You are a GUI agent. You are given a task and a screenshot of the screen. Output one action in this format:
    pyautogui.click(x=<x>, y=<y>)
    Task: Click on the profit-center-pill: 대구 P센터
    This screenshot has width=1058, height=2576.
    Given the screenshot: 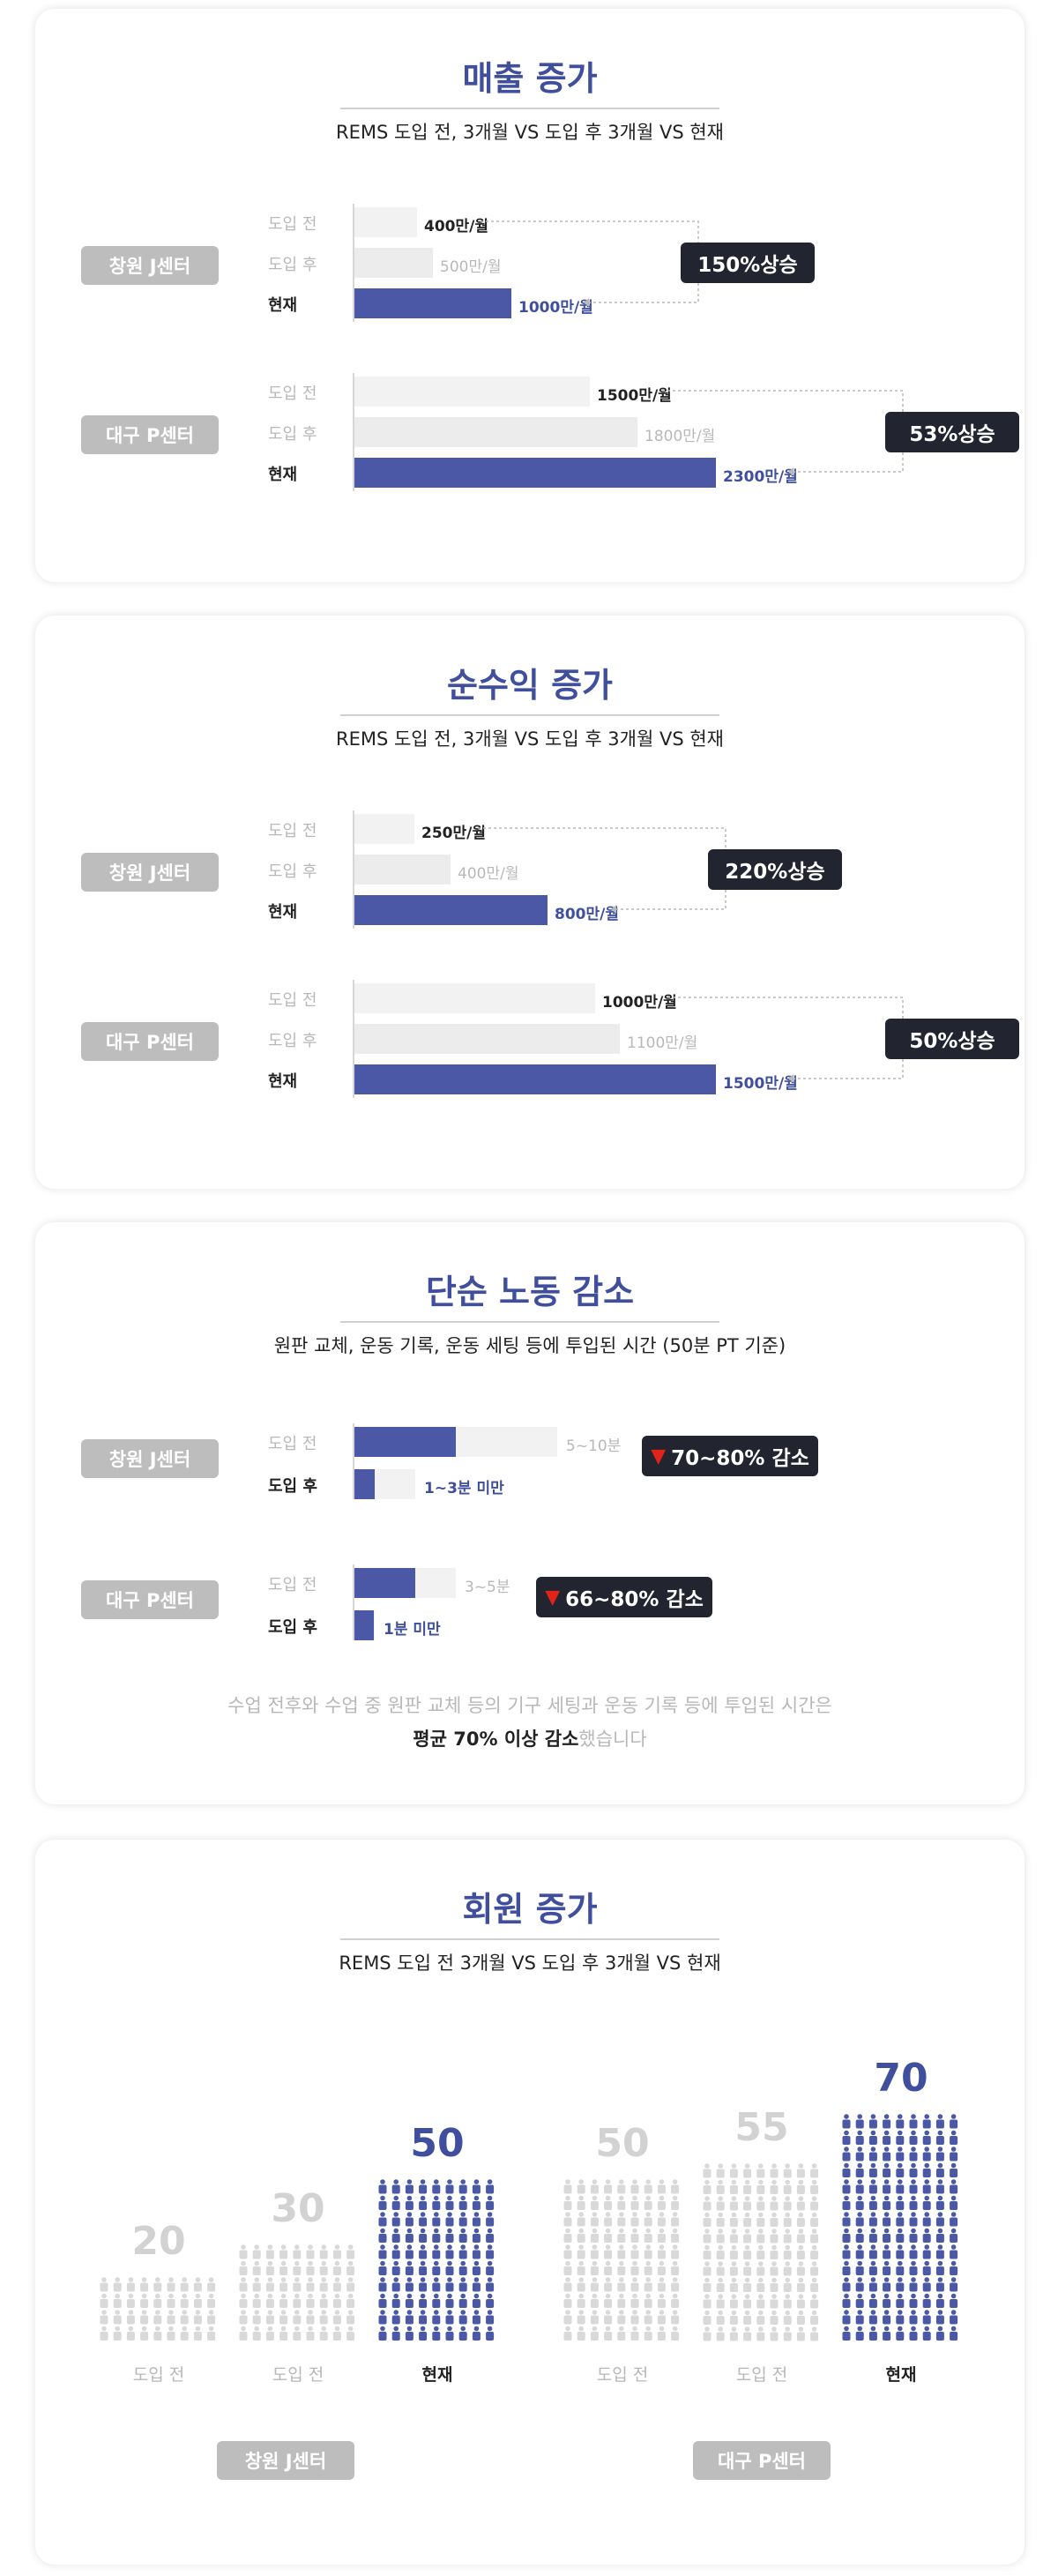 What is the action you would take?
    pyautogui.click(x=150, y=1041)
    